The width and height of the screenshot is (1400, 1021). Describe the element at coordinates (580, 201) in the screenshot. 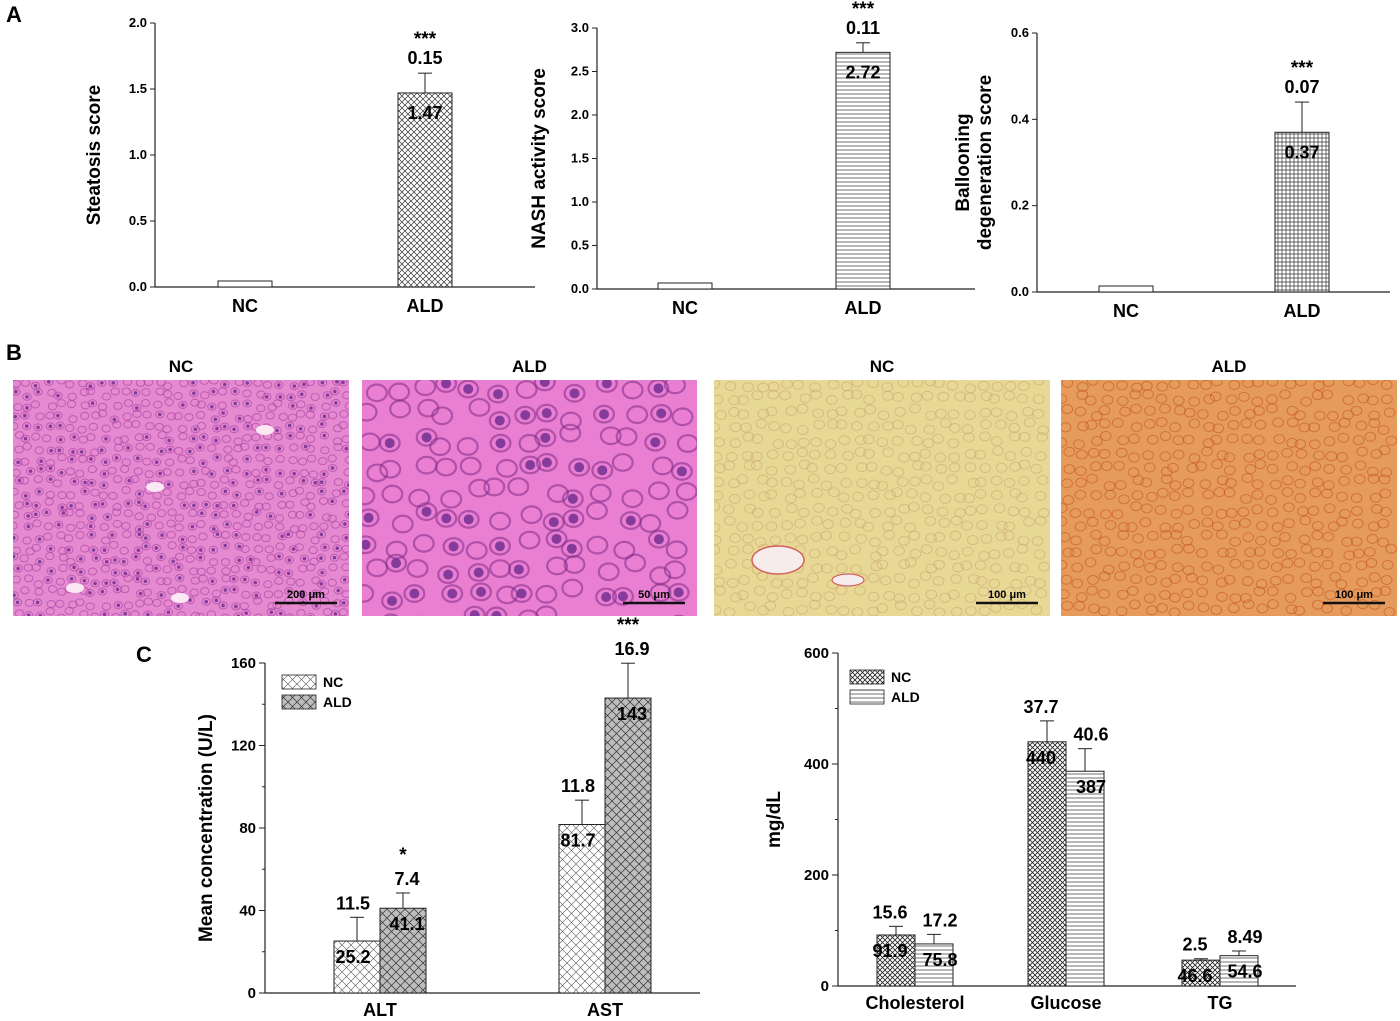

I see `y-tick-label: 1.0` at that location.